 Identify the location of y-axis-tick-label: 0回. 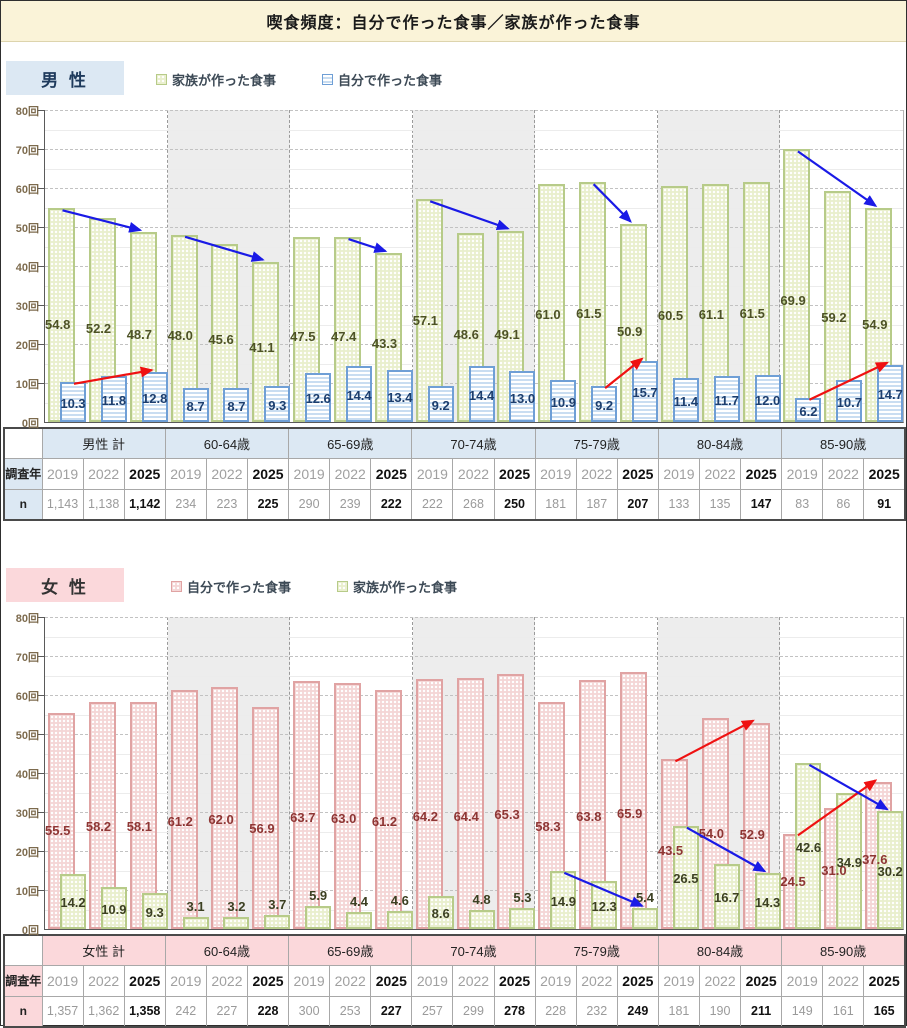
(30, 931).